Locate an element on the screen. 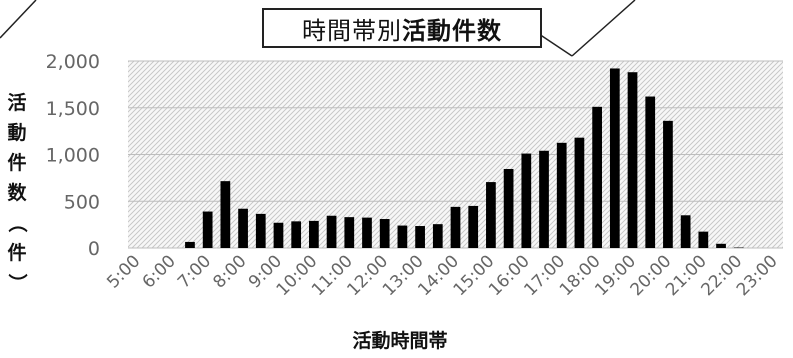 Image resolution: width=793 pixels, height=358 pixels. y-axis-label-char: （ is located at coordinates (17, 223).